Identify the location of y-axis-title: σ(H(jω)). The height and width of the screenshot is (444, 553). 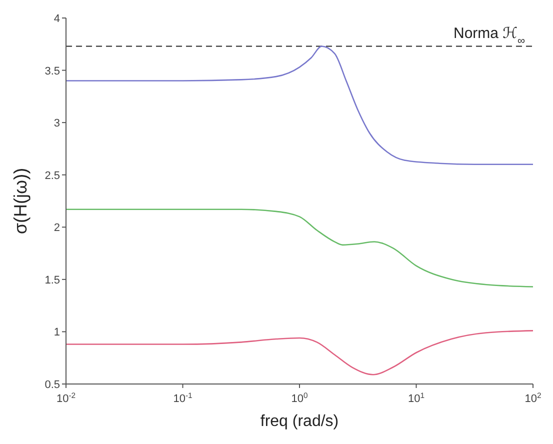
(20, 201).